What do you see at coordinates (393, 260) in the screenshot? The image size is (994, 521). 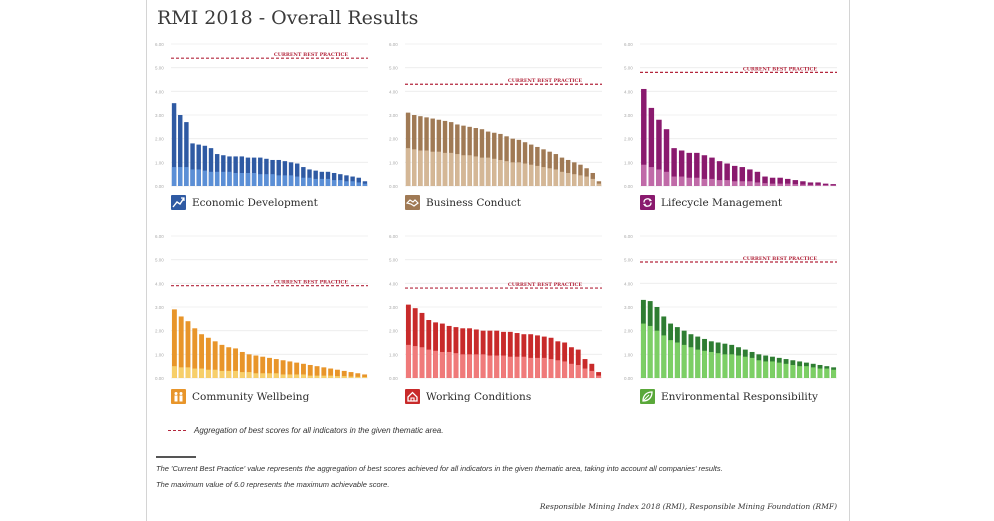 I see `tick-label: 5.00` at bounding box center [393, 260].